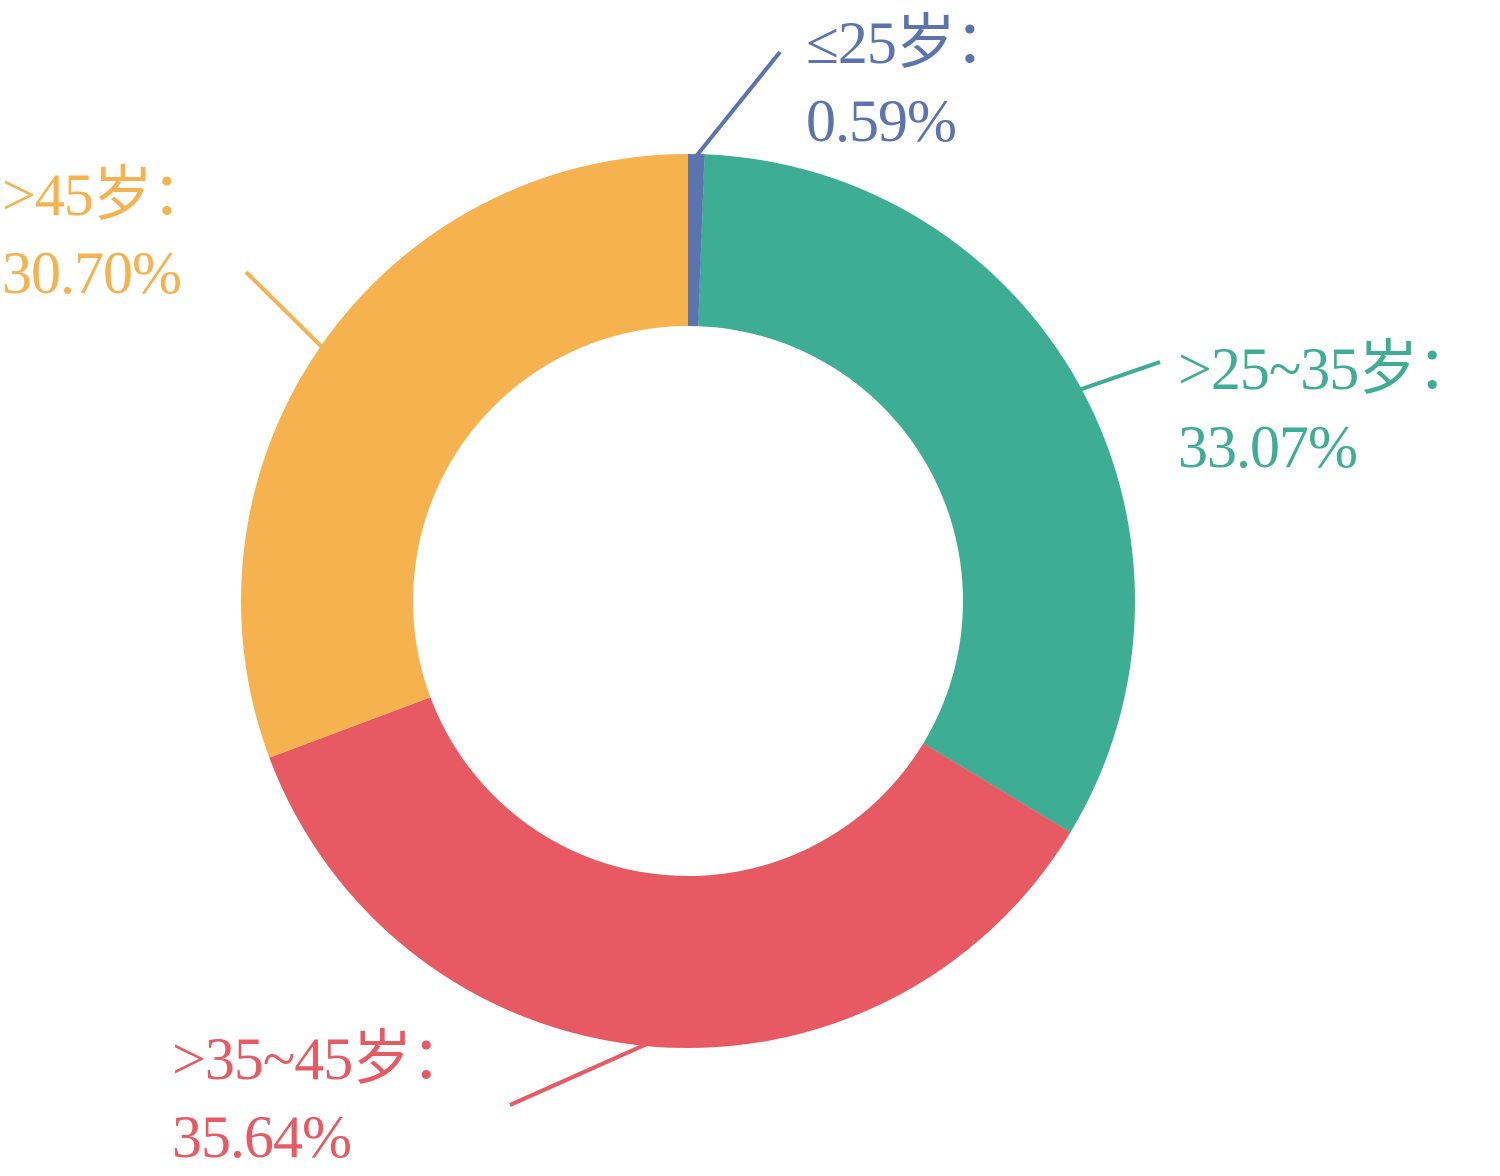 The image size is (1500, 1176). Describe the element at coordinates (1327, 408) in the screenshot. I see `slice-label-25-35: >25~35岁： 33.07%` at that location.